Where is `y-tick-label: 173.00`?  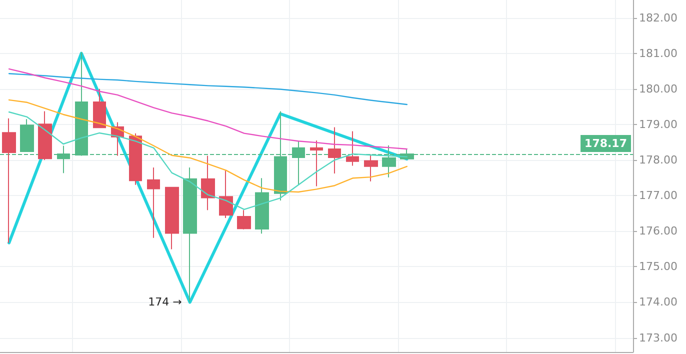
y-tick-label: 173.00 is located at coordinates (658, 337).